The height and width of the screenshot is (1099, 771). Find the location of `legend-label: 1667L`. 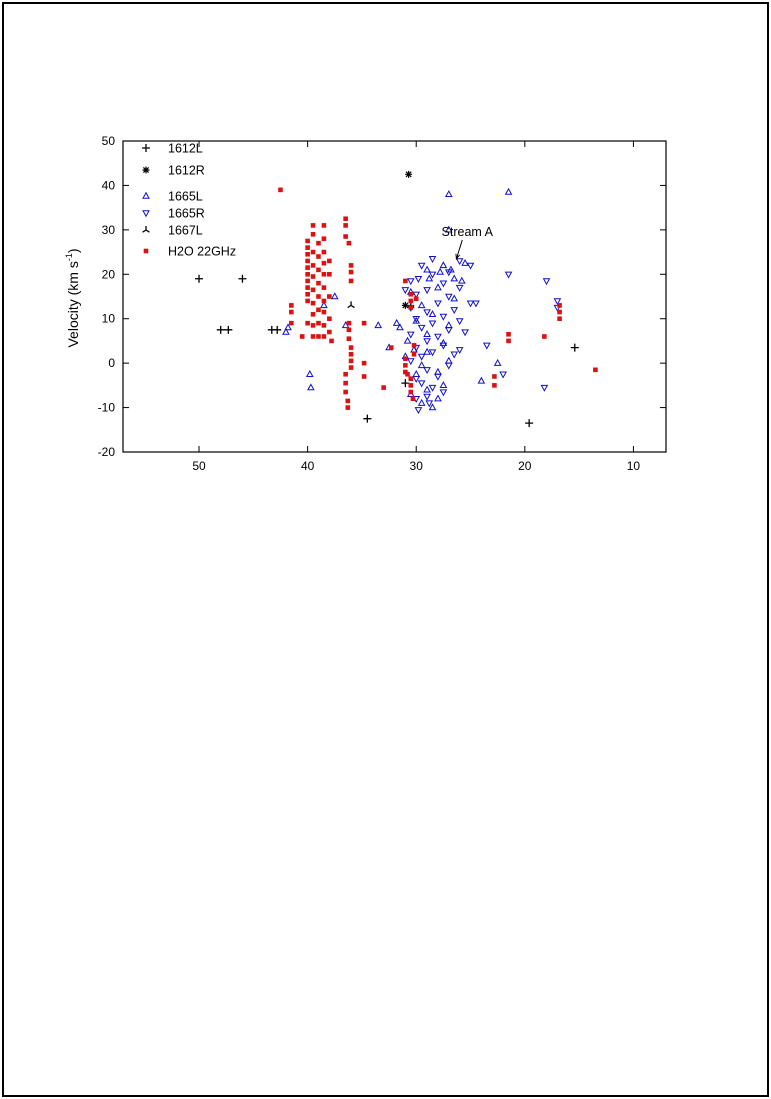

legend-label: 1667L is located at coordinates (185, 231).